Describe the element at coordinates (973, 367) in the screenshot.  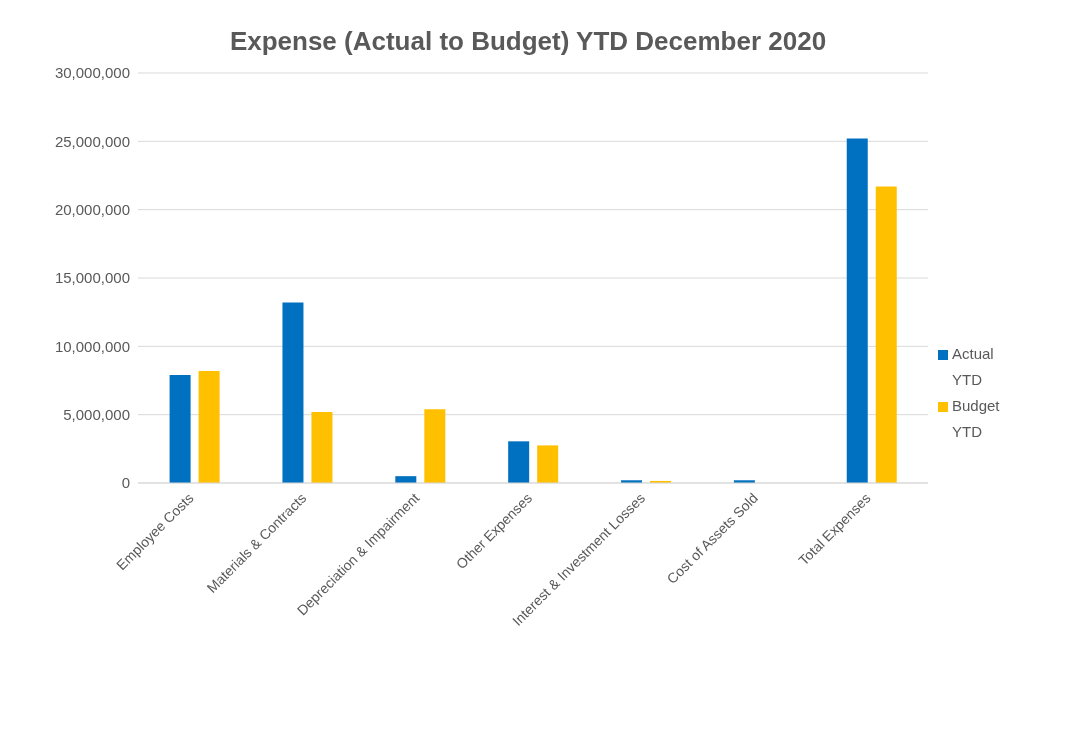
I see `legend-label: Actual YTD` at that location.